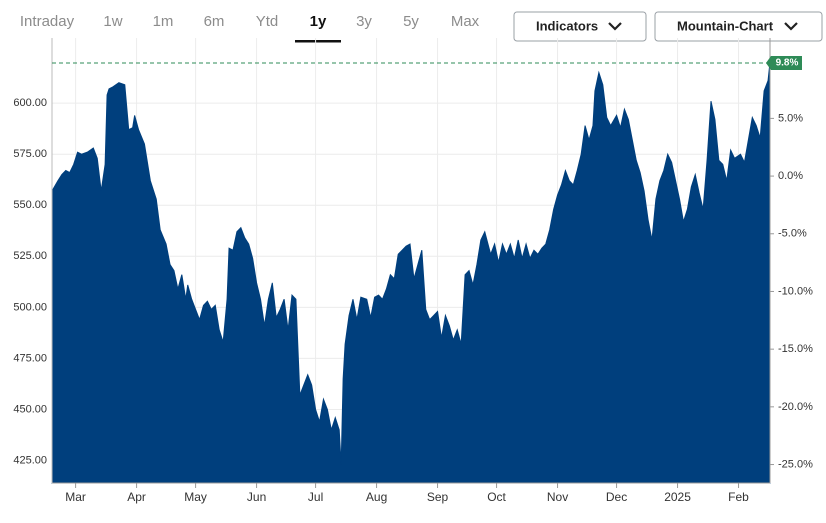  I want to click on y2-tick-label: -10.0%, so click(795, 291).